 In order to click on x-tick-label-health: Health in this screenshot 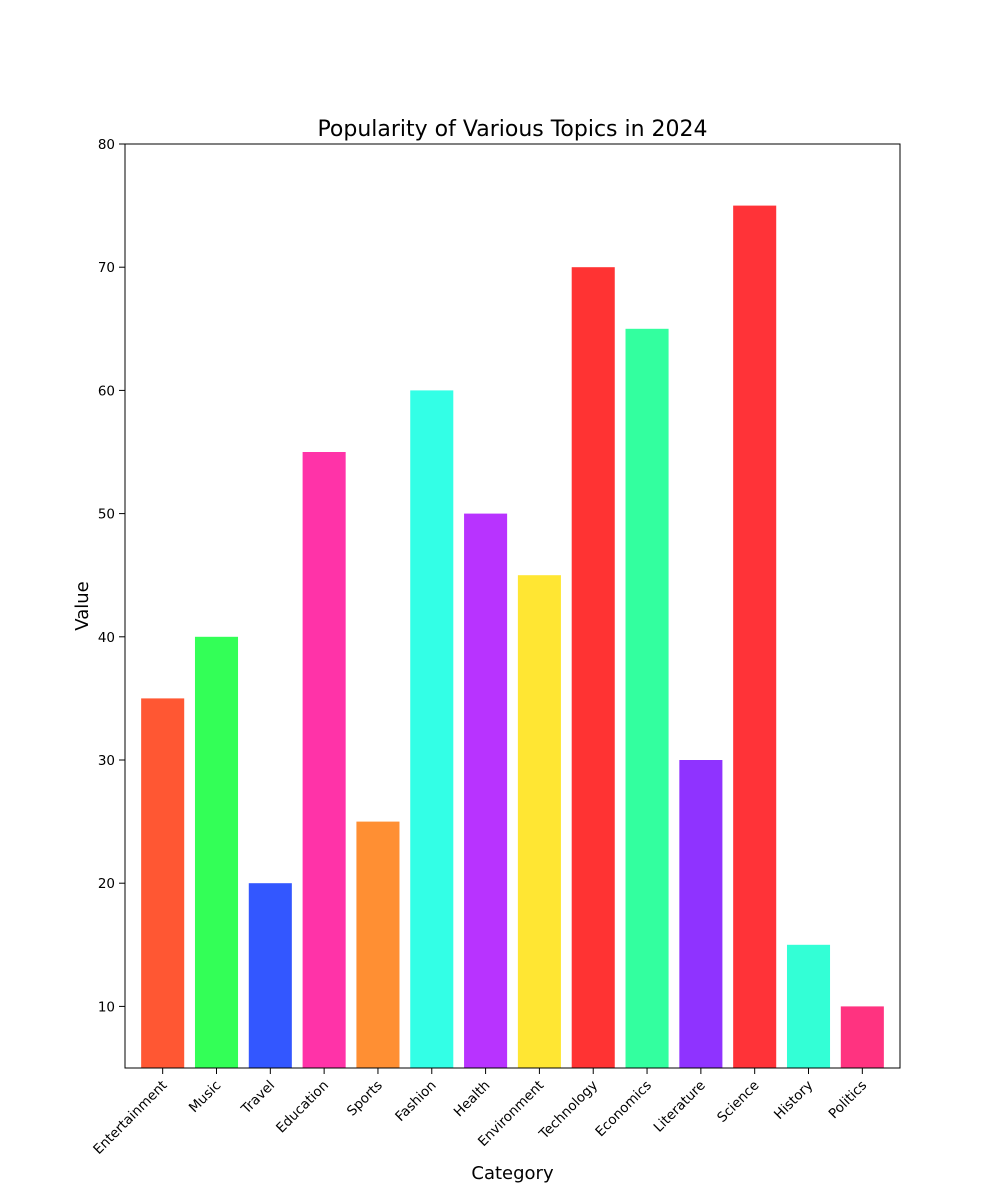, I will do `click(472, 1099)`.